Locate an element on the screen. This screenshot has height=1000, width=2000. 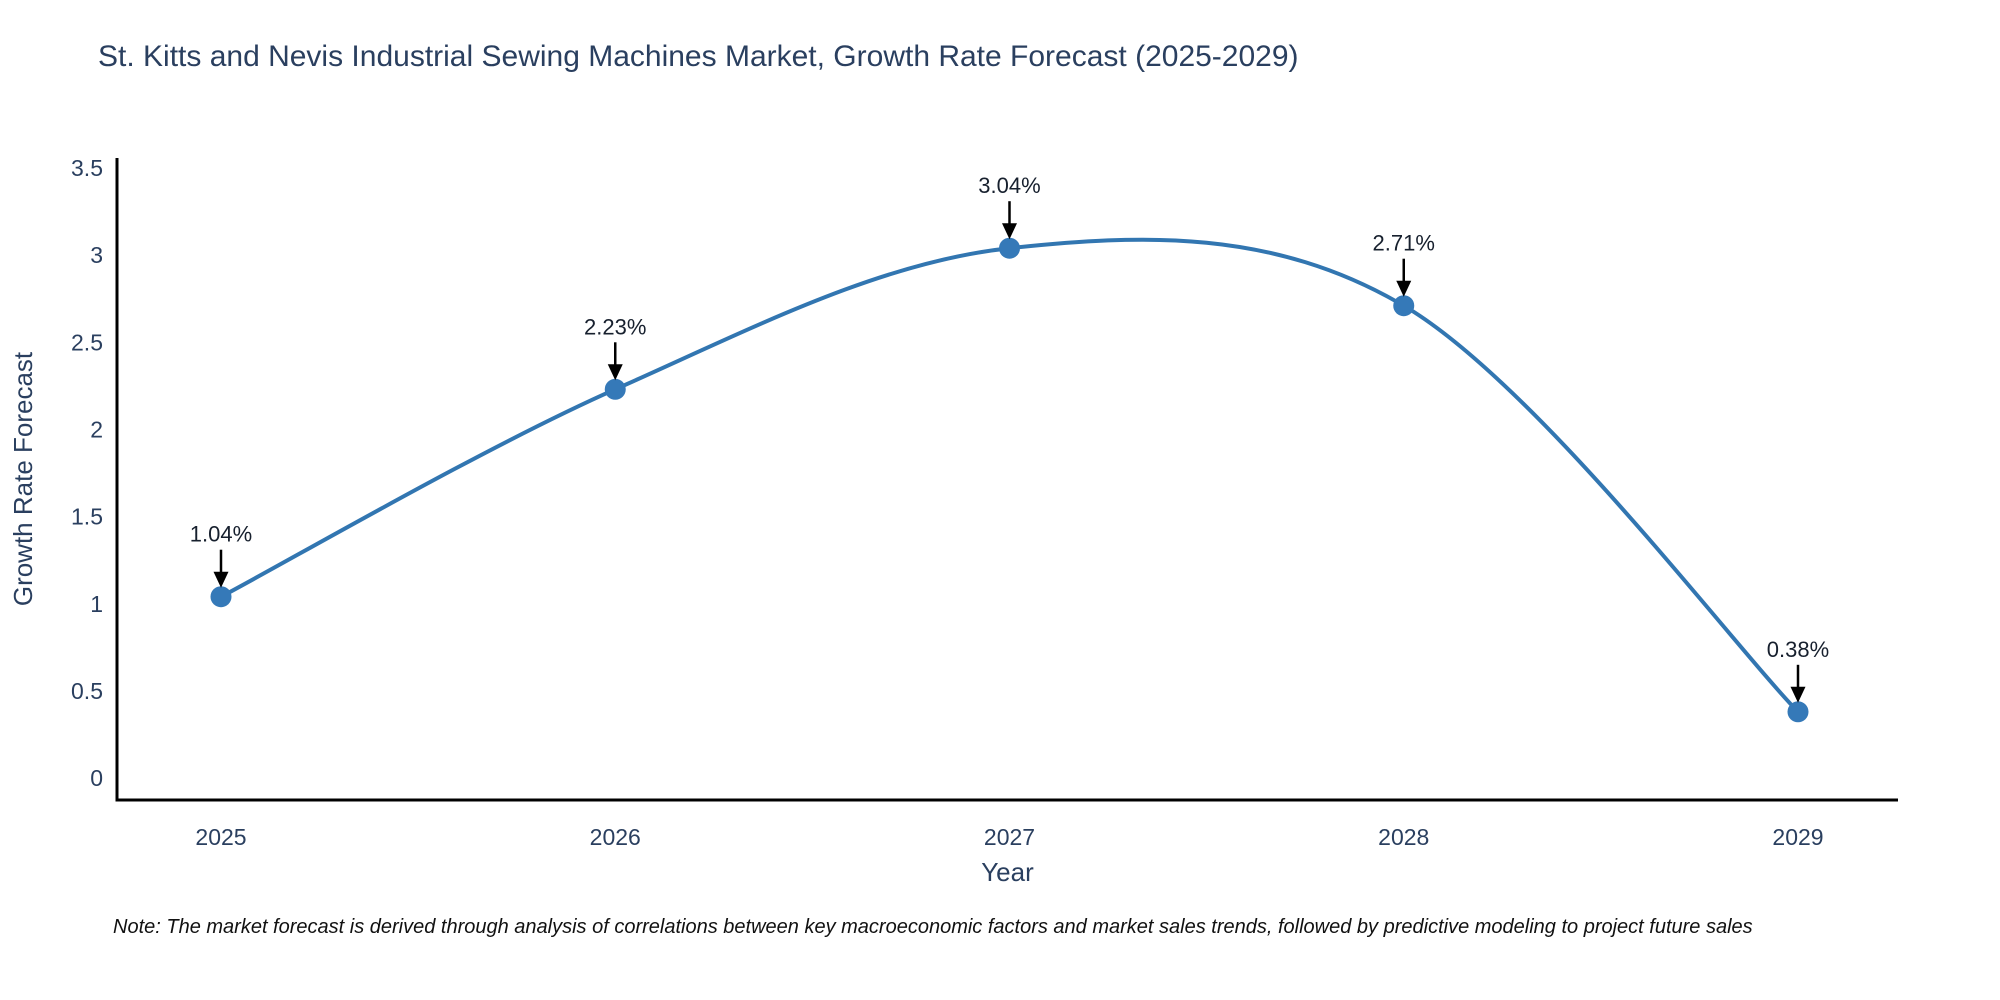
data-point-label: 2.71% is located at coordinates (1404, 243).